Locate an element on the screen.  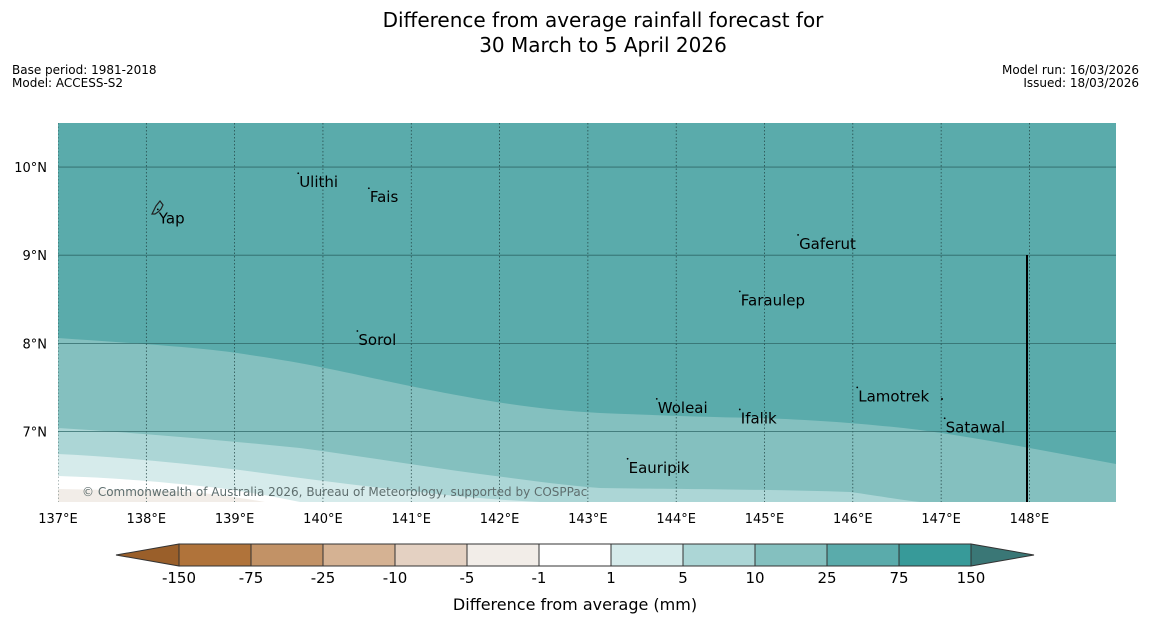
place-label-gaferut: Gaferut is located at coordinates (827, 244).